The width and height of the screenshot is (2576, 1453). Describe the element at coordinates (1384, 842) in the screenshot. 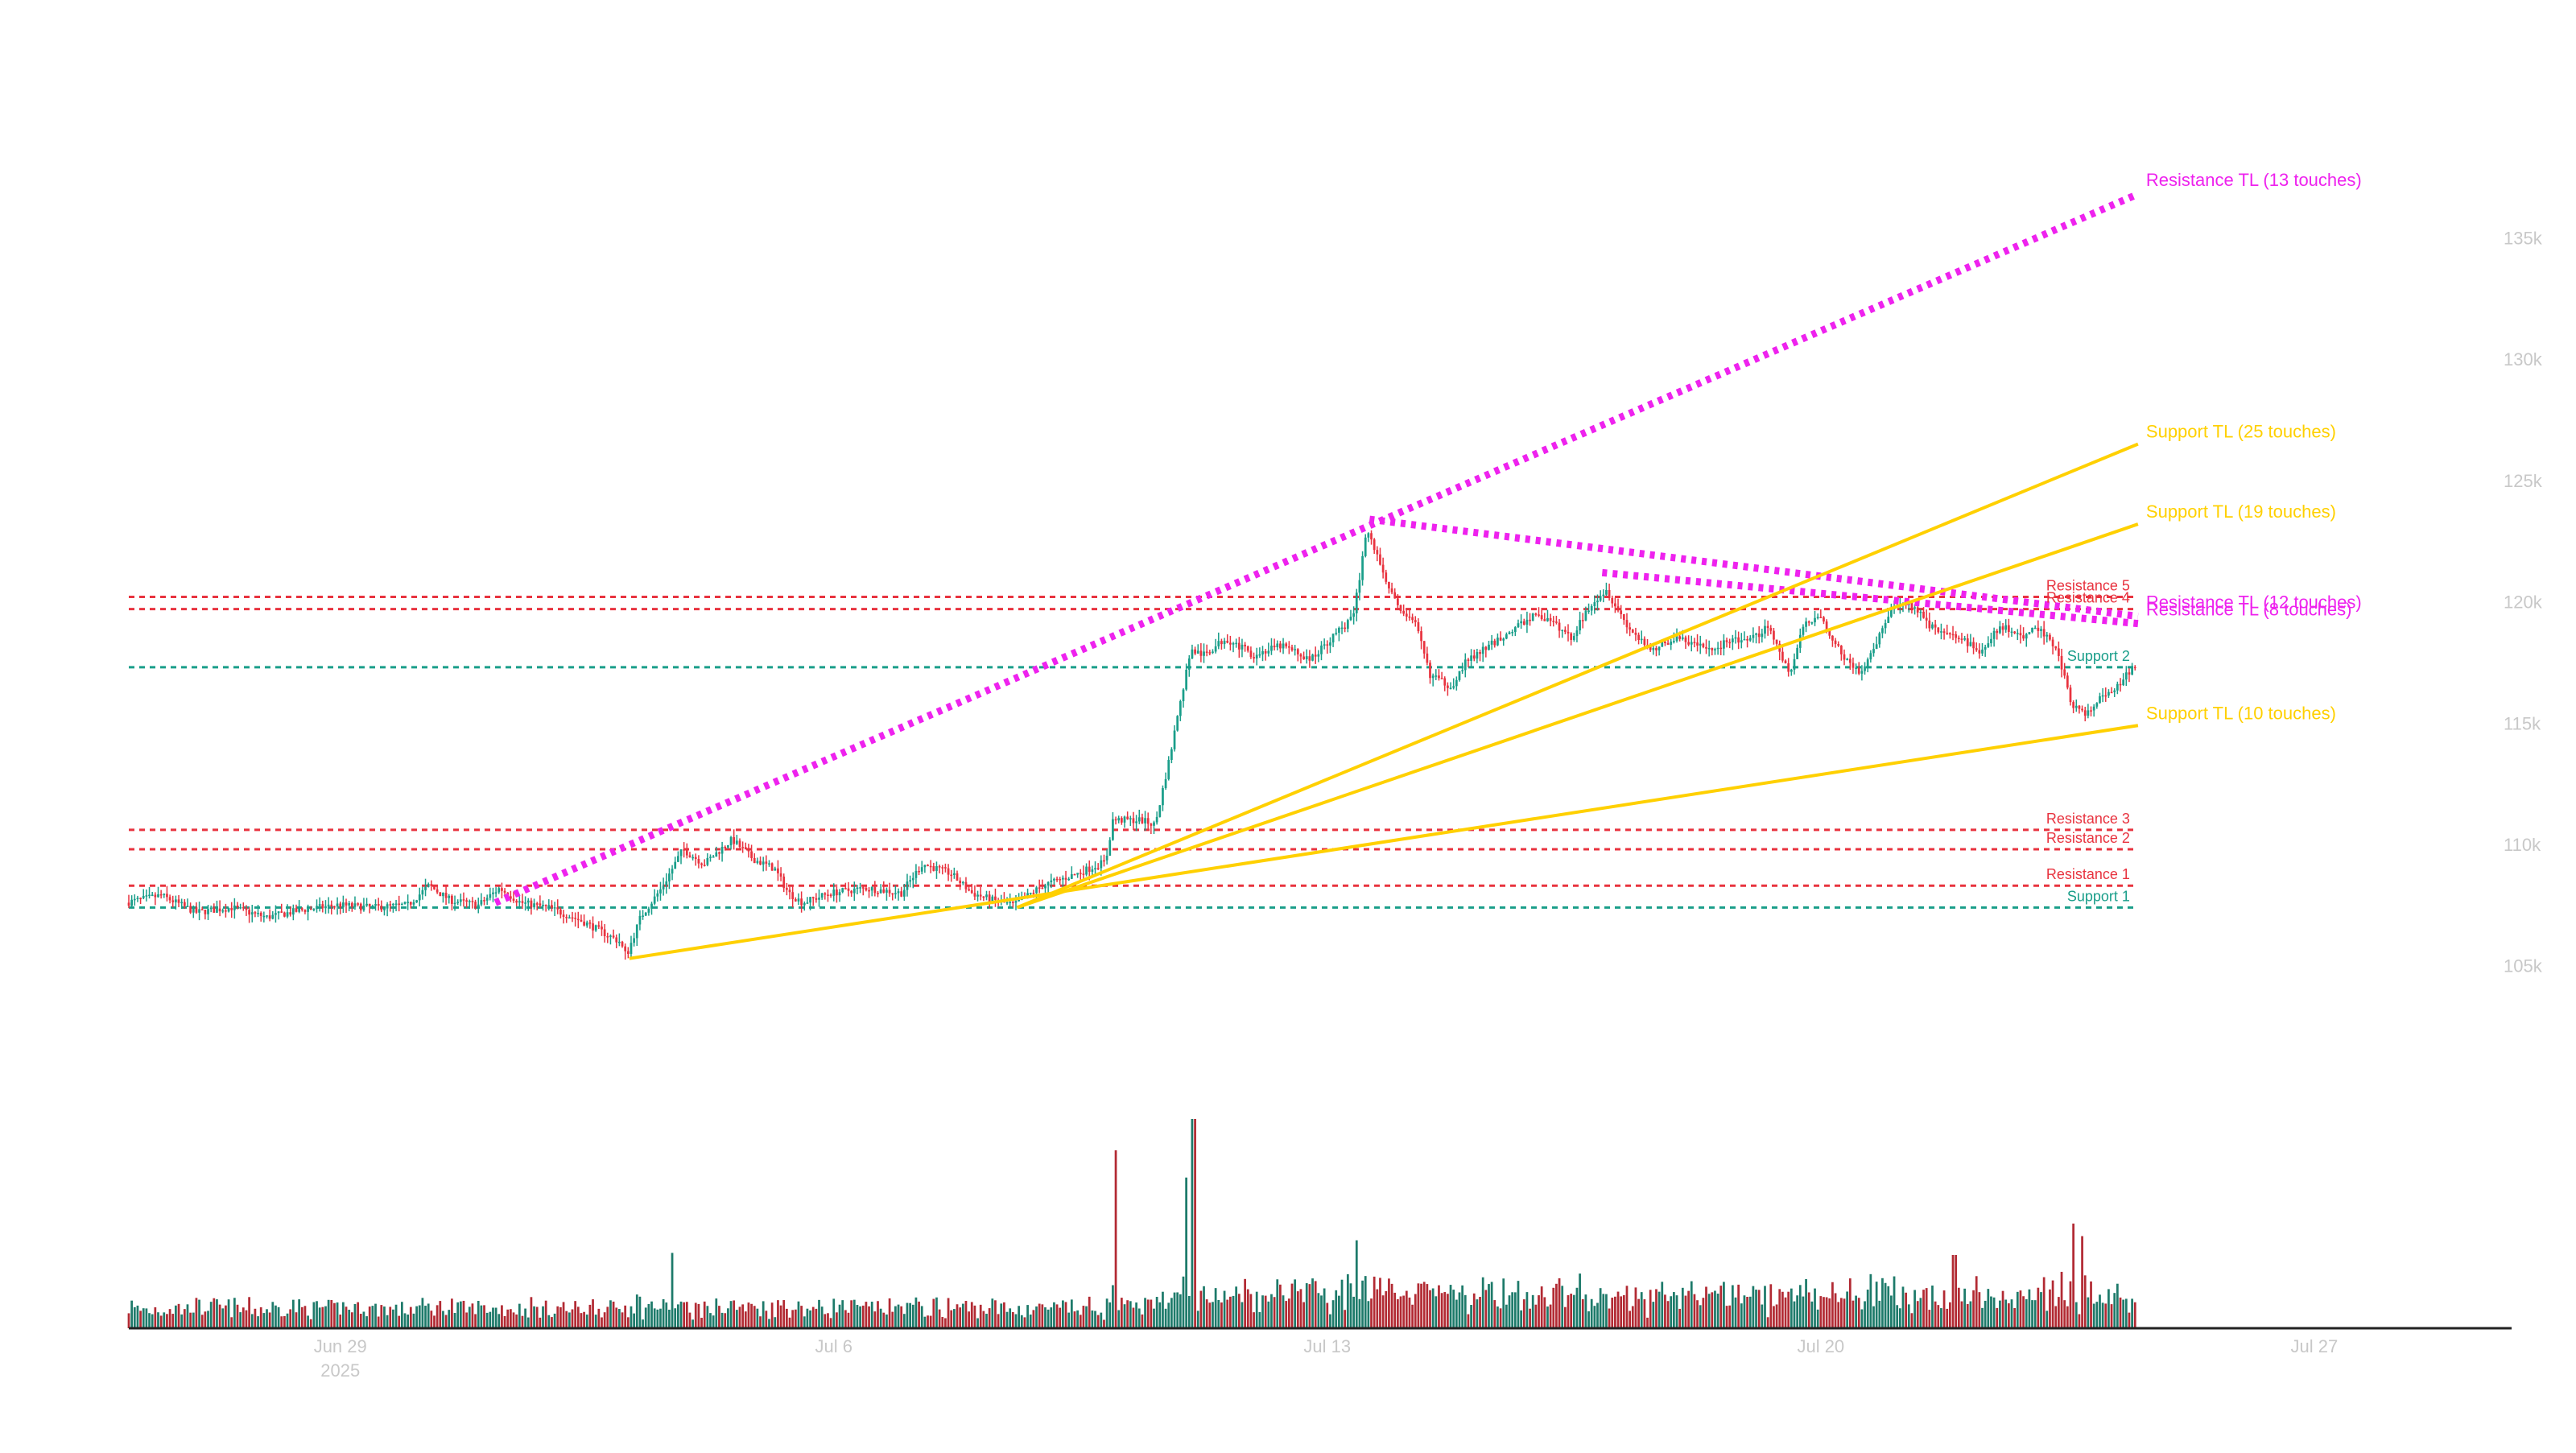

I see `trendline` at that location.